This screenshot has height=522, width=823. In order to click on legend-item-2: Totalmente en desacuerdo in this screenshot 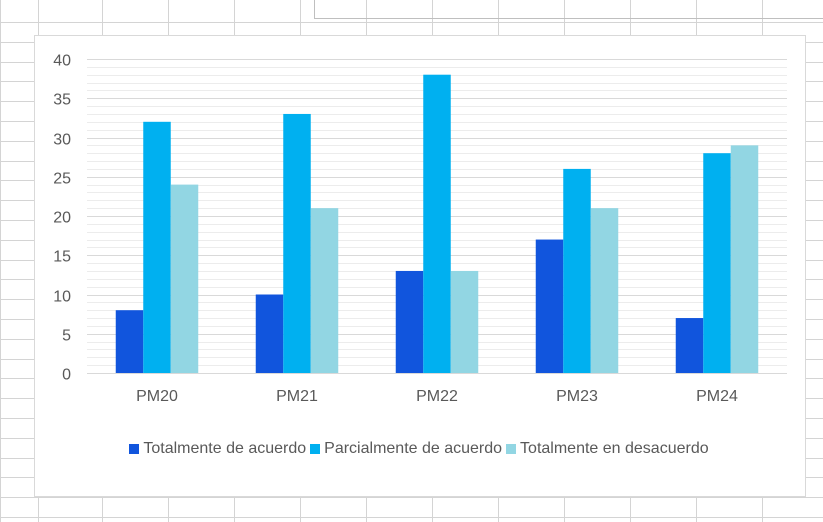, I will do `click(607, 449)`.